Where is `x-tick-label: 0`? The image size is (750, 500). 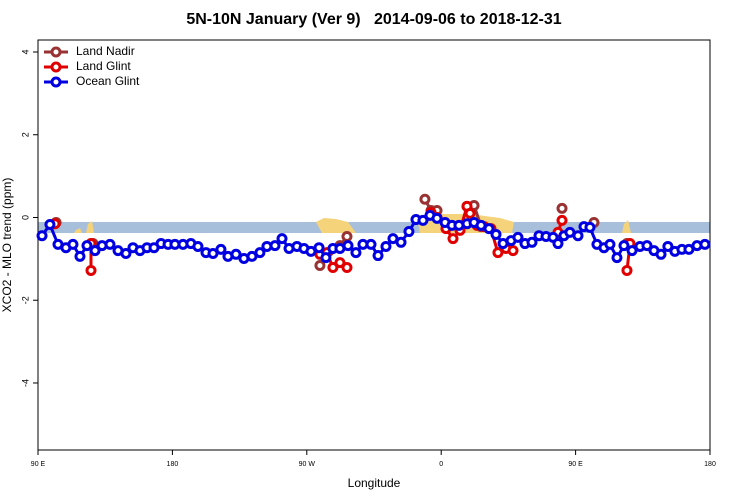
x-tick-label: 0 is located at coordinates (441, 464).